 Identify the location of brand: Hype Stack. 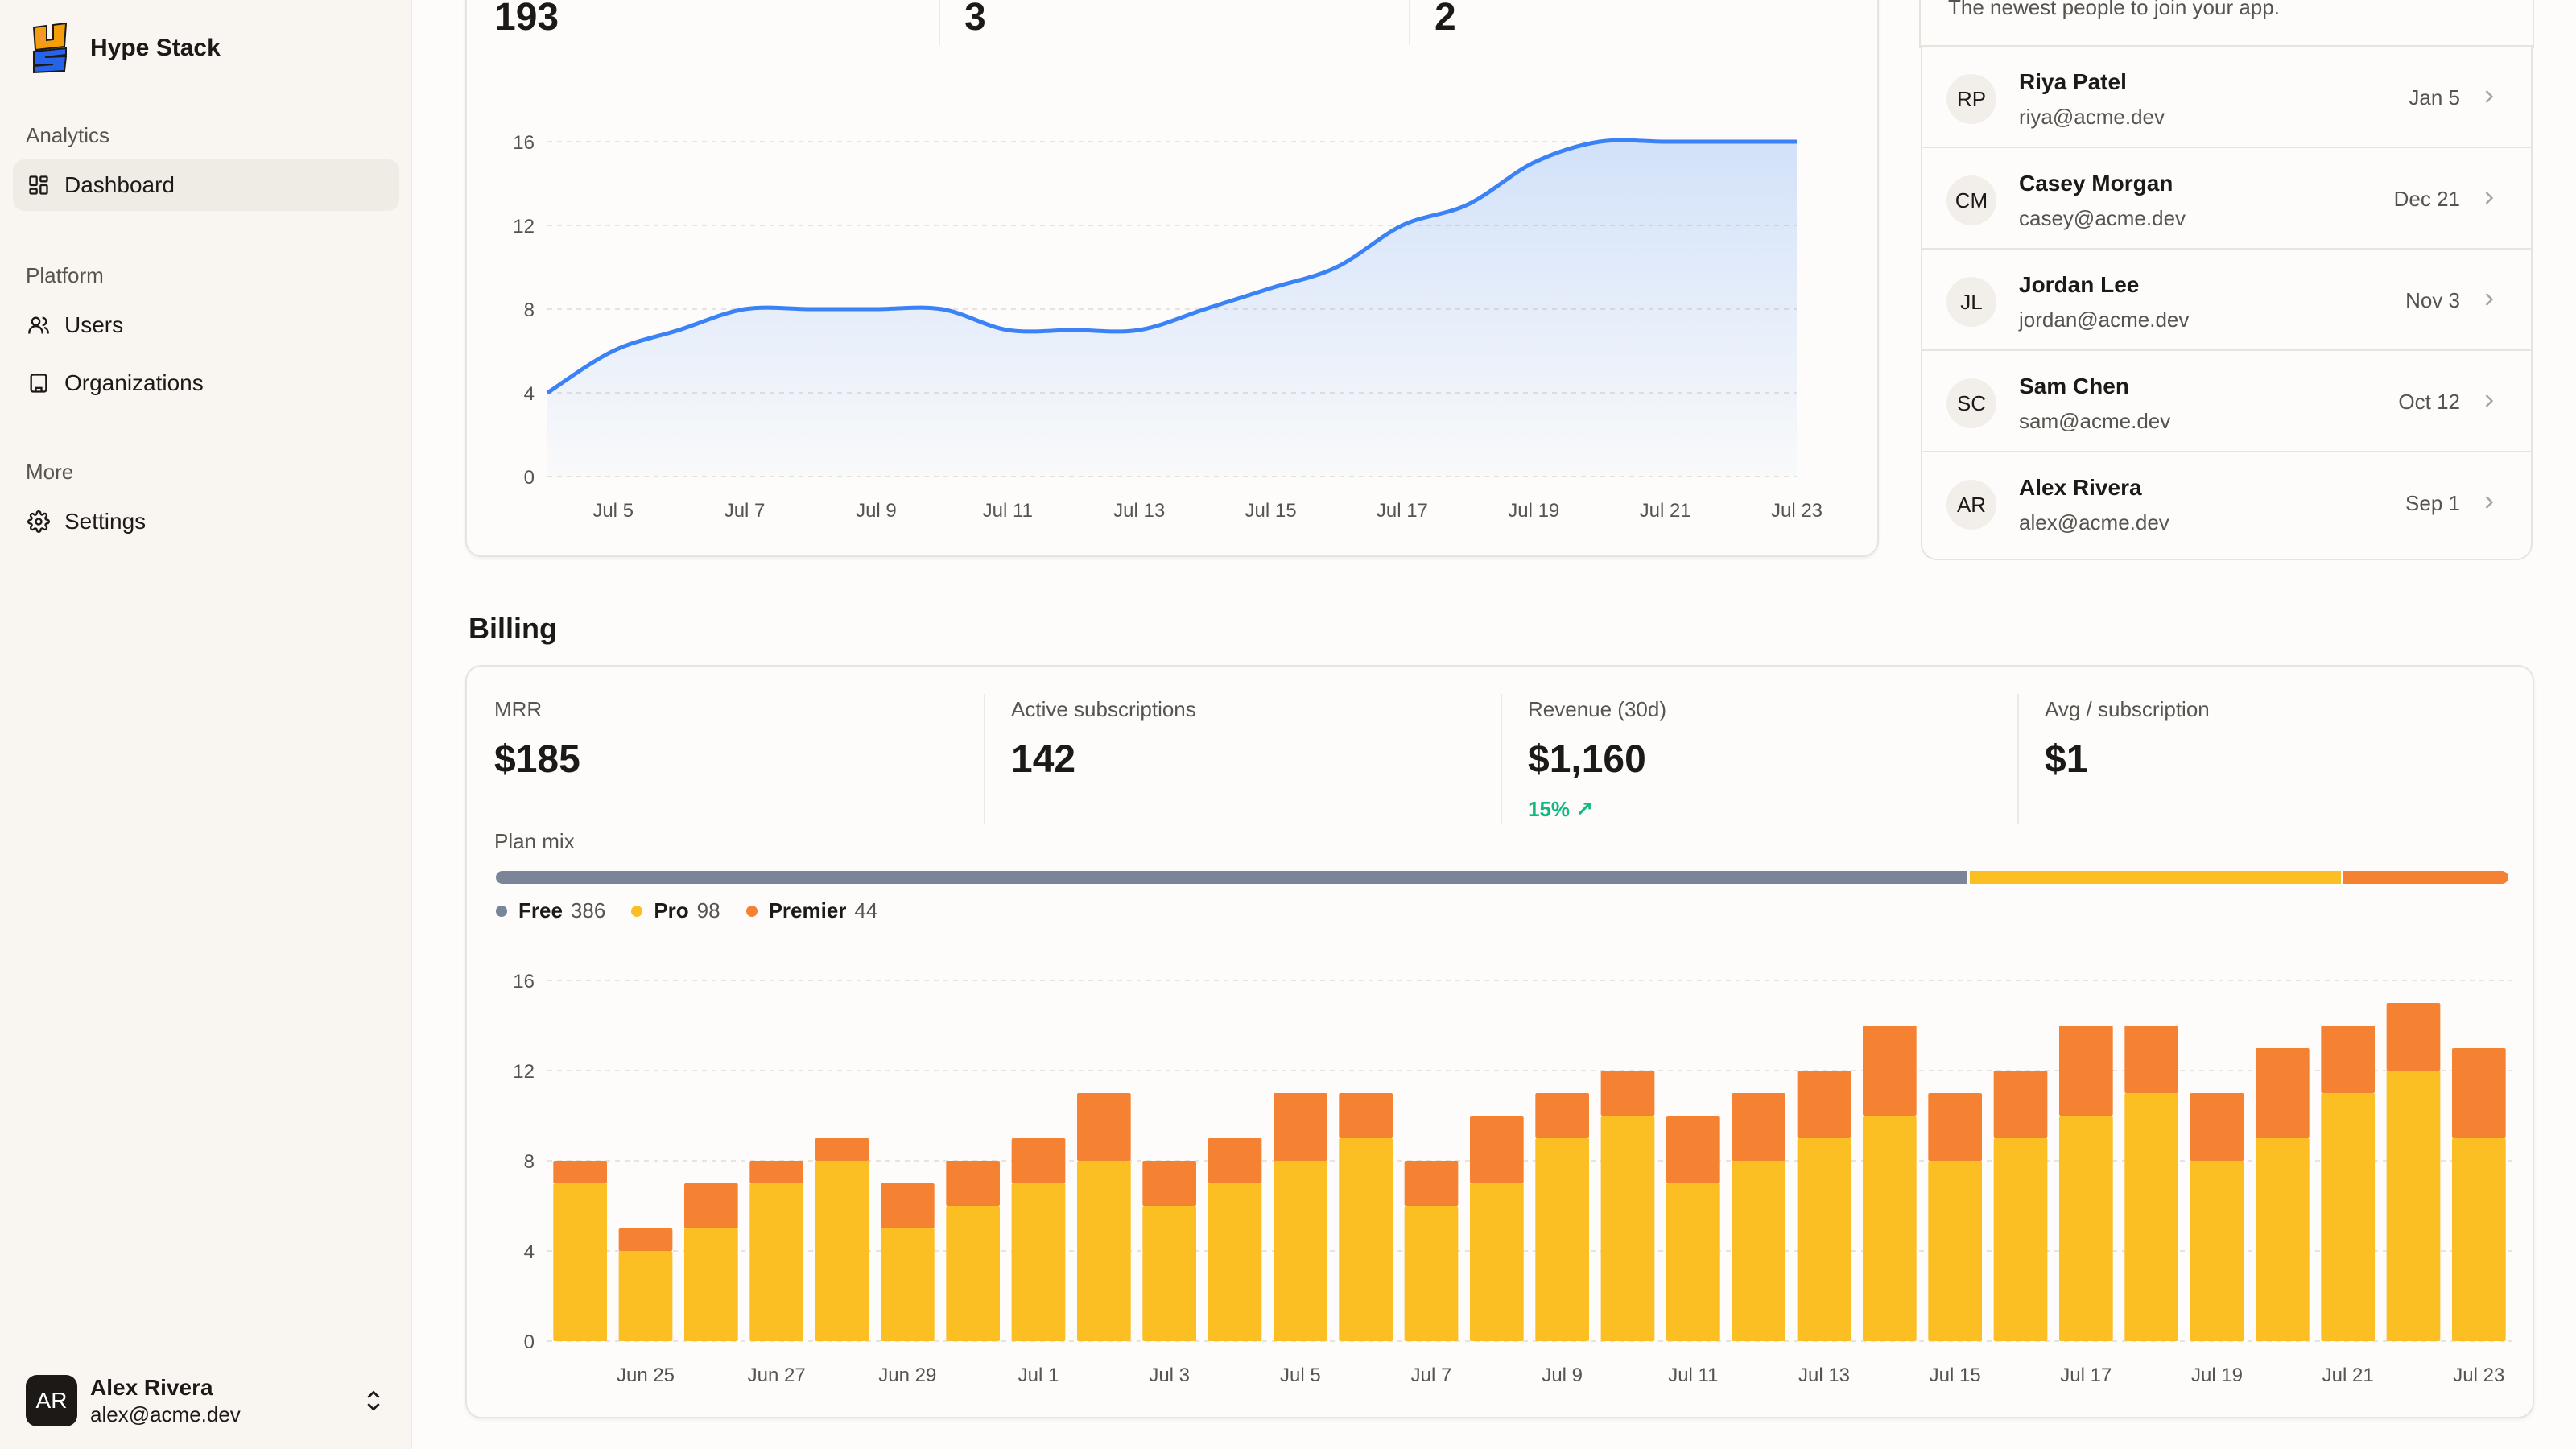
(125, 48).